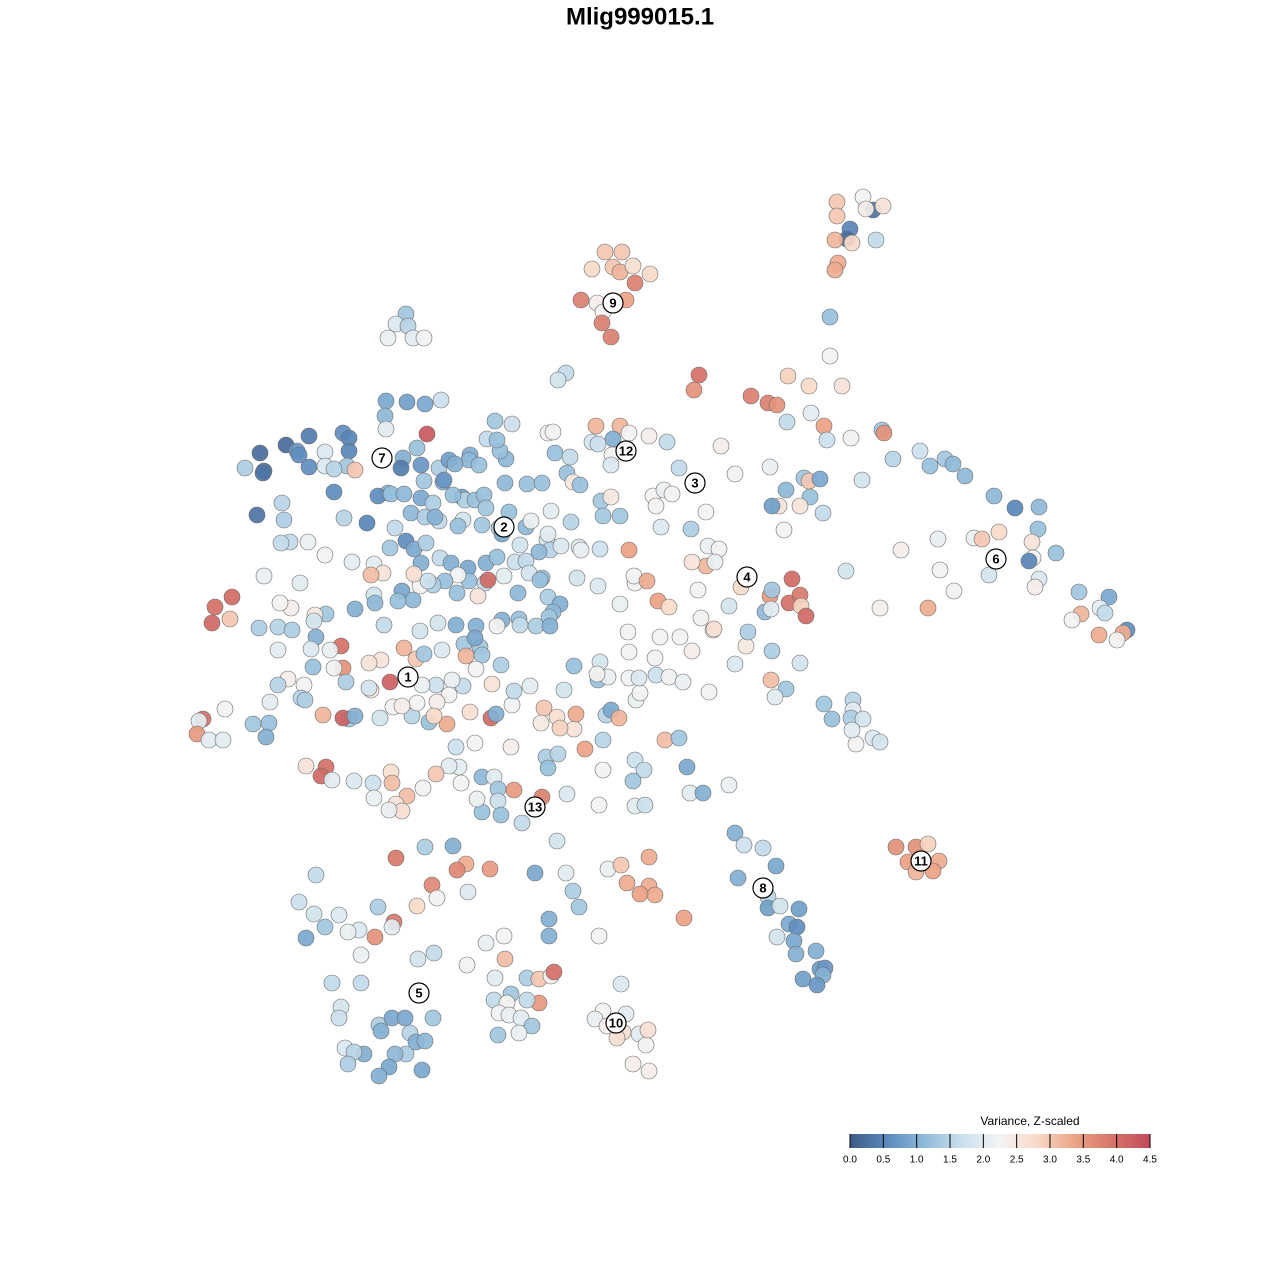 The height and width of the screenshot is (1280, 1280). I want to click on cluster-label: 13, so click(535, 806).